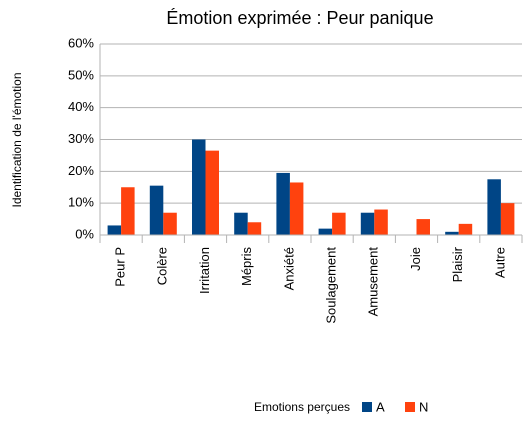 Image resolution: width=528 pixels, height=426 pixels. Describe the element at coordinates (415, 259) in the screenshot. I see `x-tick-label: Joie` at that location.